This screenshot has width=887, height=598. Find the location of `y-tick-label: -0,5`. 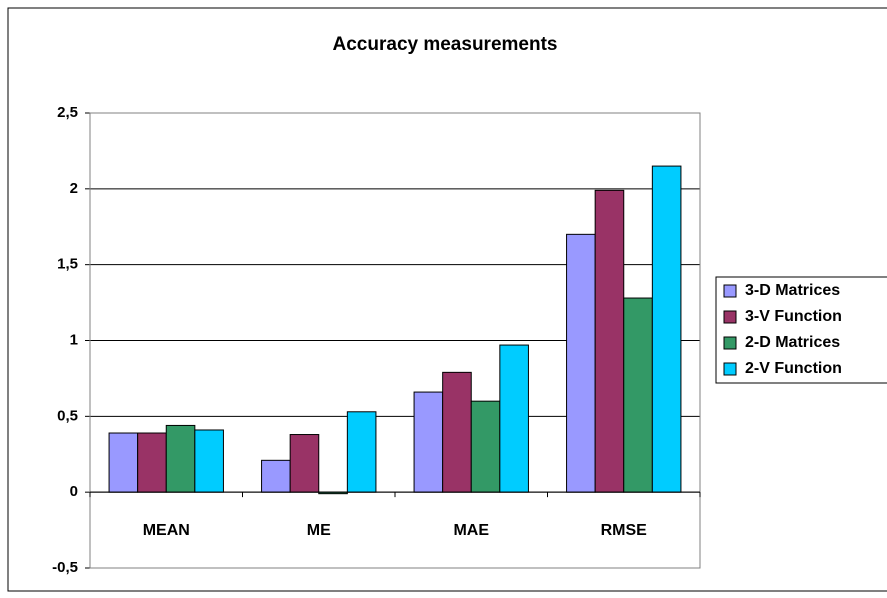

y-tick-label: -0,5 is located at coordinates (65, 567).